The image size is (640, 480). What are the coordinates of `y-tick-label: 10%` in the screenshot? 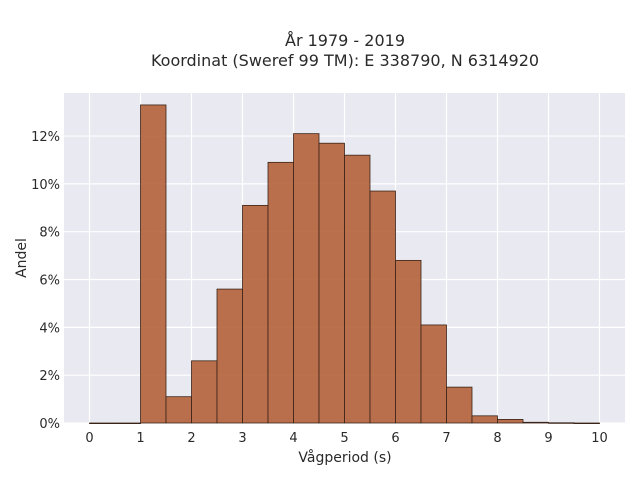 It's located at (45, 185).